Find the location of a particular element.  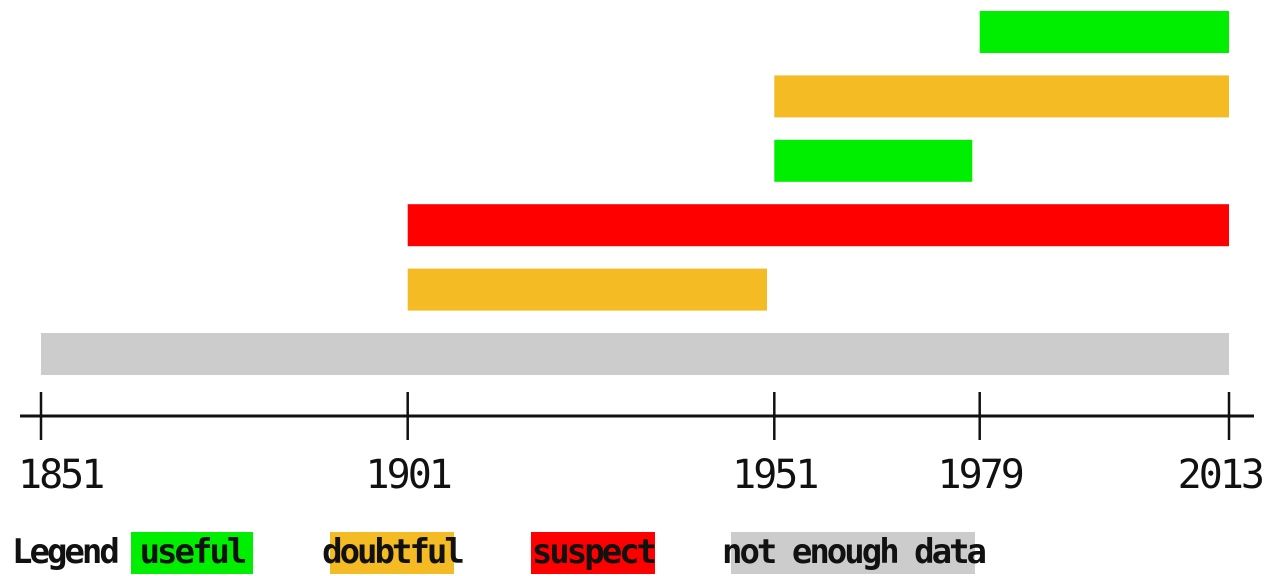

tick-labels: 1851 1901 1951 1979 2013 is located at coordinates (641, 475).